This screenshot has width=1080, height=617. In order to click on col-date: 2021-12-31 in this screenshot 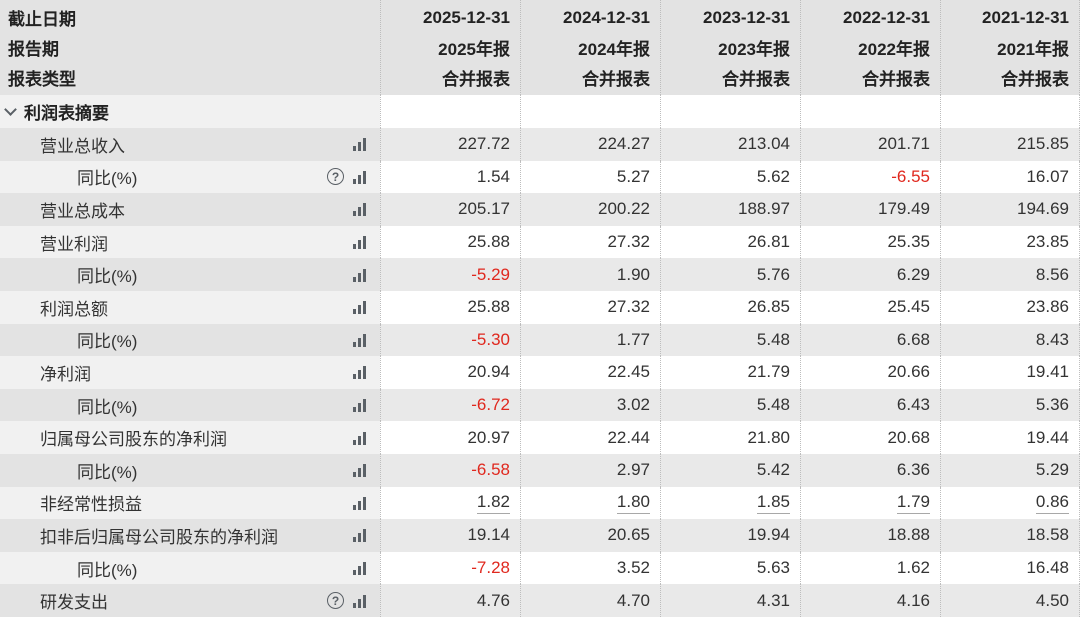, I will do `click(1025, 17)`.